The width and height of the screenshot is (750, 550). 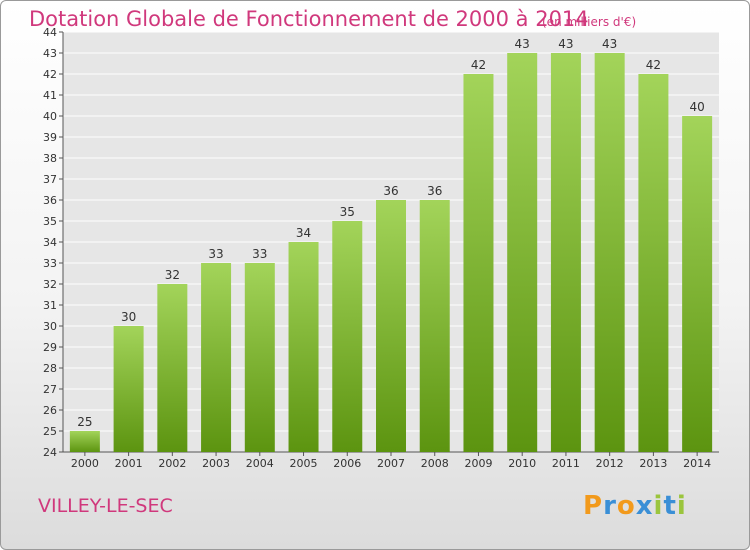 I want to click on x-tick-label: 2014, so click(x=697, y=463).